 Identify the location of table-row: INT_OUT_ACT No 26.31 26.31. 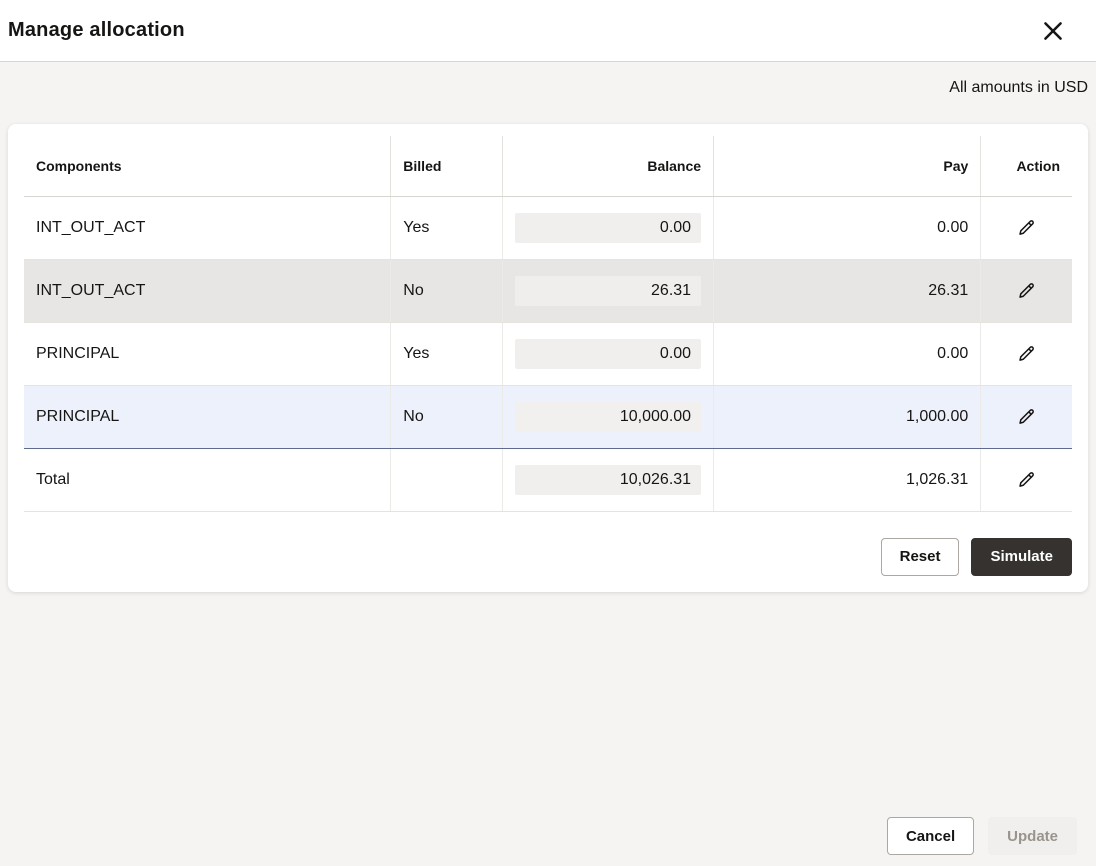
(548, 291).